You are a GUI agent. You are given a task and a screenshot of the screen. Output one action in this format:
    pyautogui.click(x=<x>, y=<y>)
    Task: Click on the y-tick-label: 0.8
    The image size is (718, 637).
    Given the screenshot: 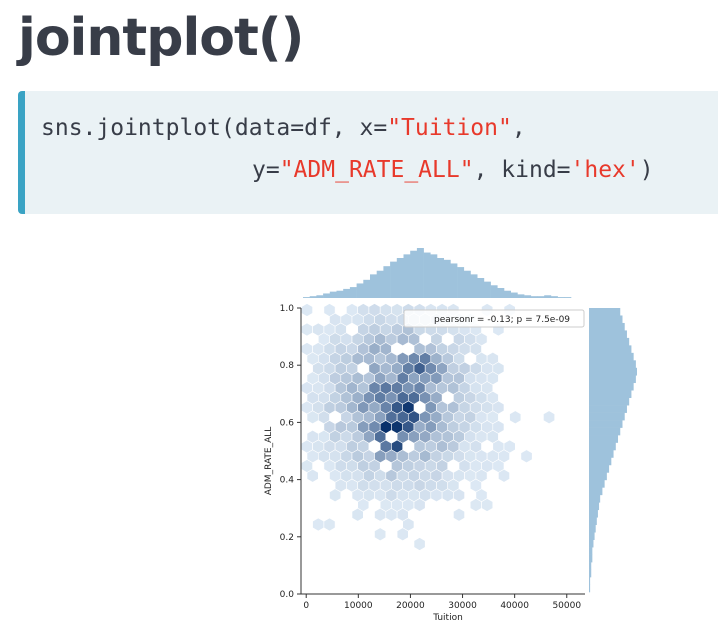 What is the action you would take?
    pyautogui.click(x=287, y=366)
    